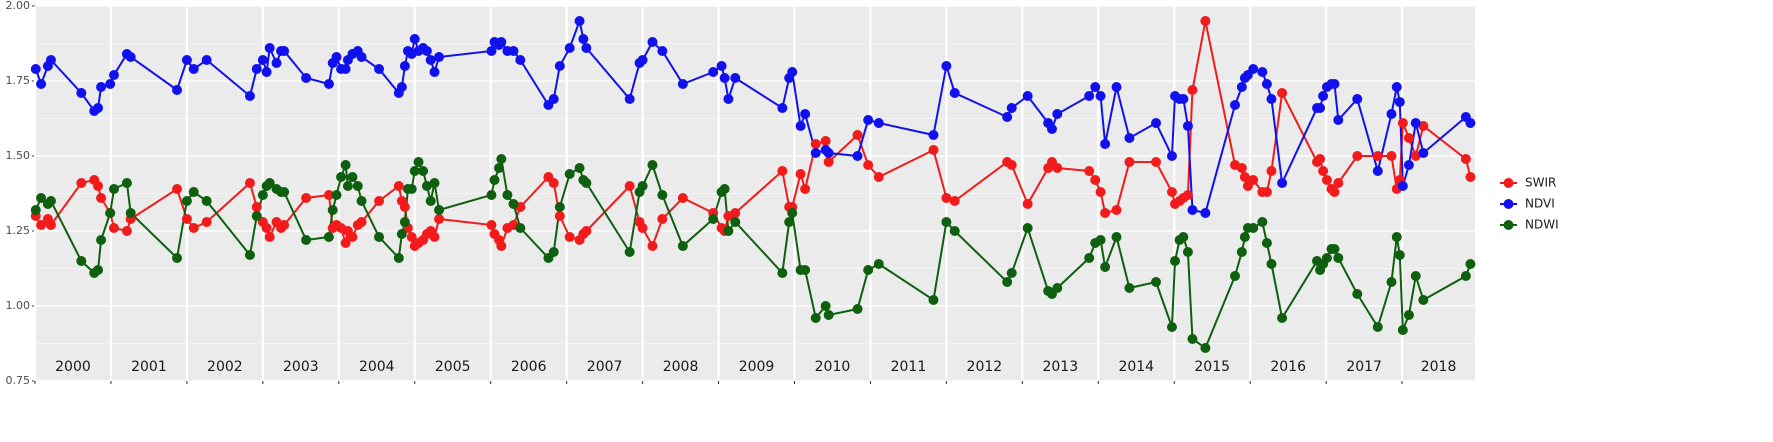  What do you see at coordinates (833, 367) in the screenshot?
I see `year-label: 2010` at bounding box center [833, 367].